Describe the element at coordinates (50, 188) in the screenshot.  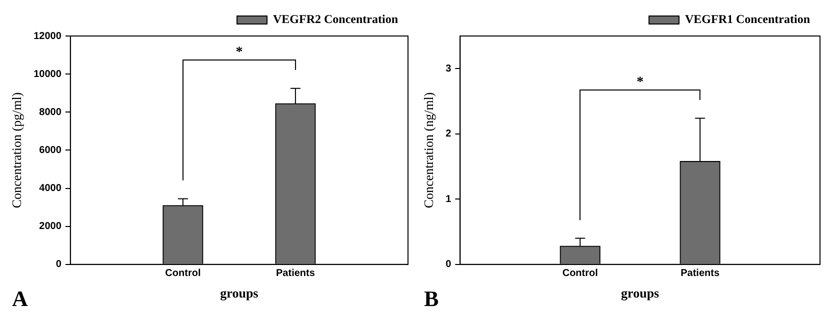
I see `y-tick-label: 4000` at that location.